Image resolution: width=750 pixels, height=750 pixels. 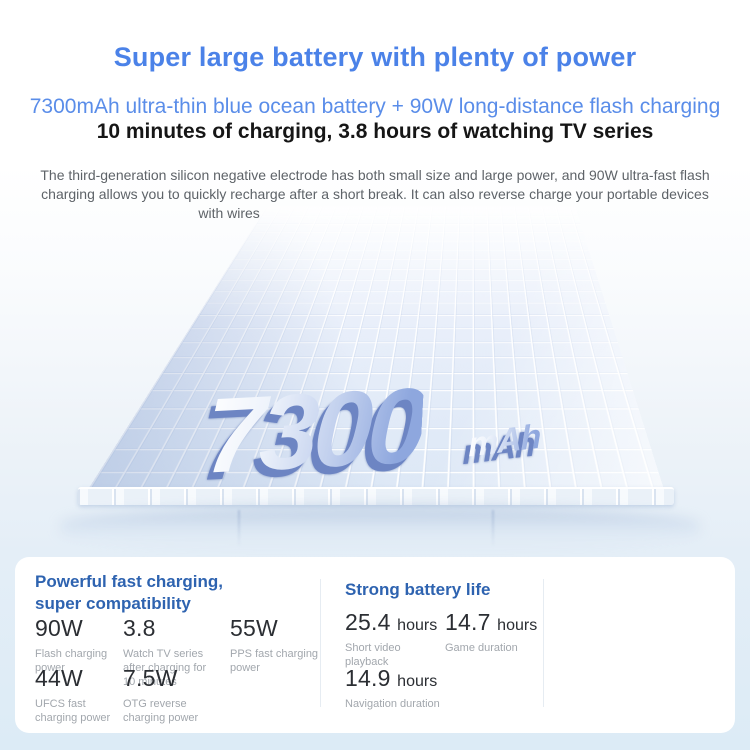 What do you see at coordinates (71, 661) in the screenshot?
I see `stat-label: Flash charging power` at bounding box center [71, 661].